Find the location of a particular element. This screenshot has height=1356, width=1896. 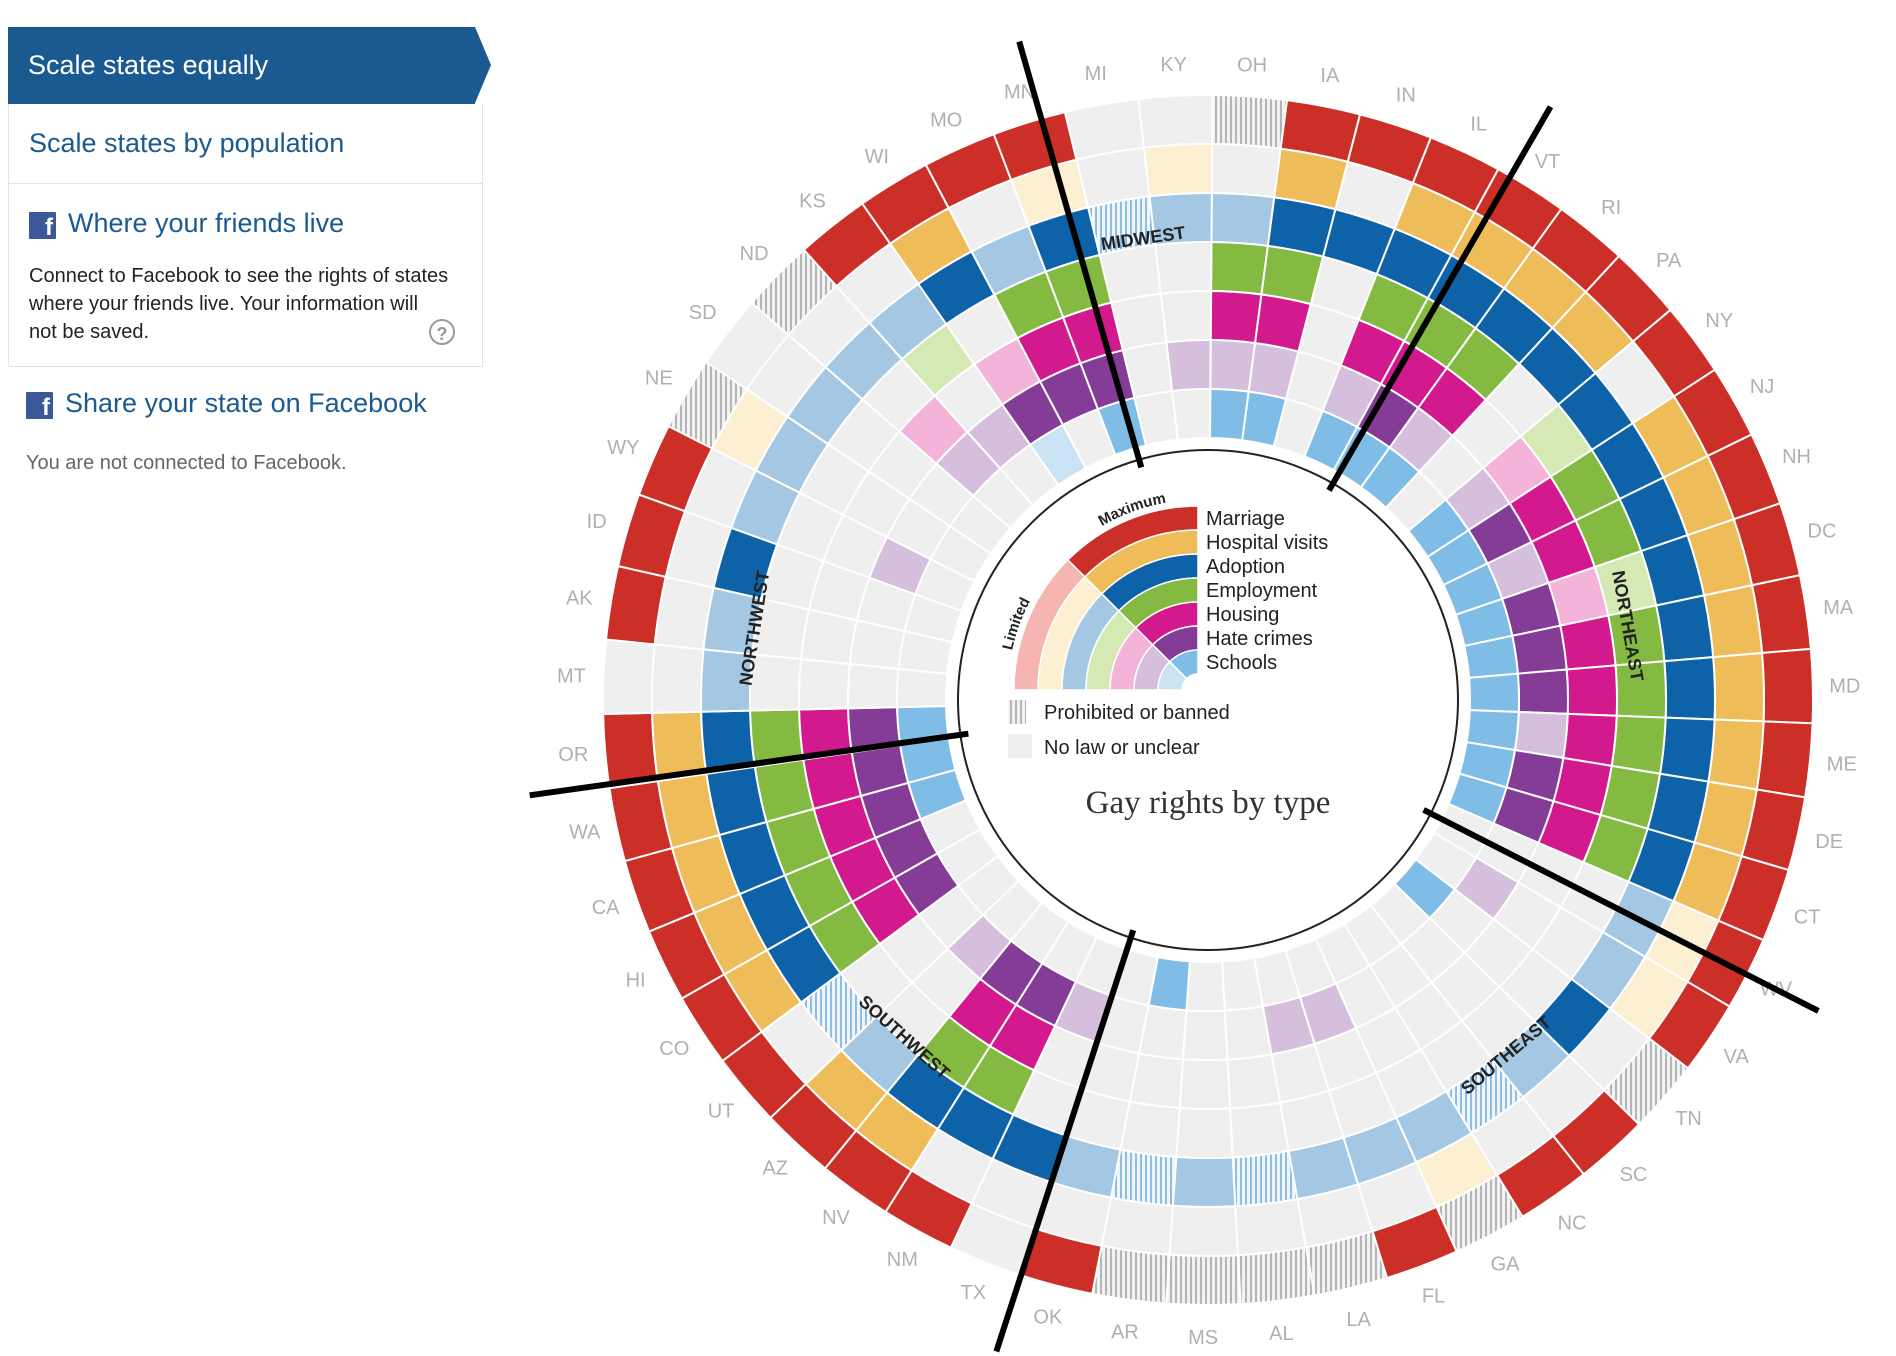

state-label-ct: CT is located at coordinates (1807, 917).